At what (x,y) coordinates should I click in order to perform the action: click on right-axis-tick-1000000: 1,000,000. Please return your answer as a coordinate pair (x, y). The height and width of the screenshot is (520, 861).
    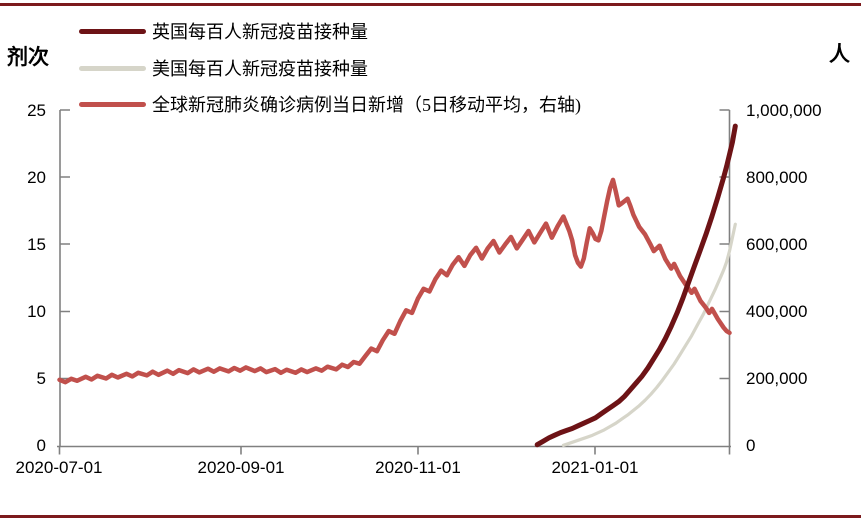
    Looking at the image, I should click on (784, 110).